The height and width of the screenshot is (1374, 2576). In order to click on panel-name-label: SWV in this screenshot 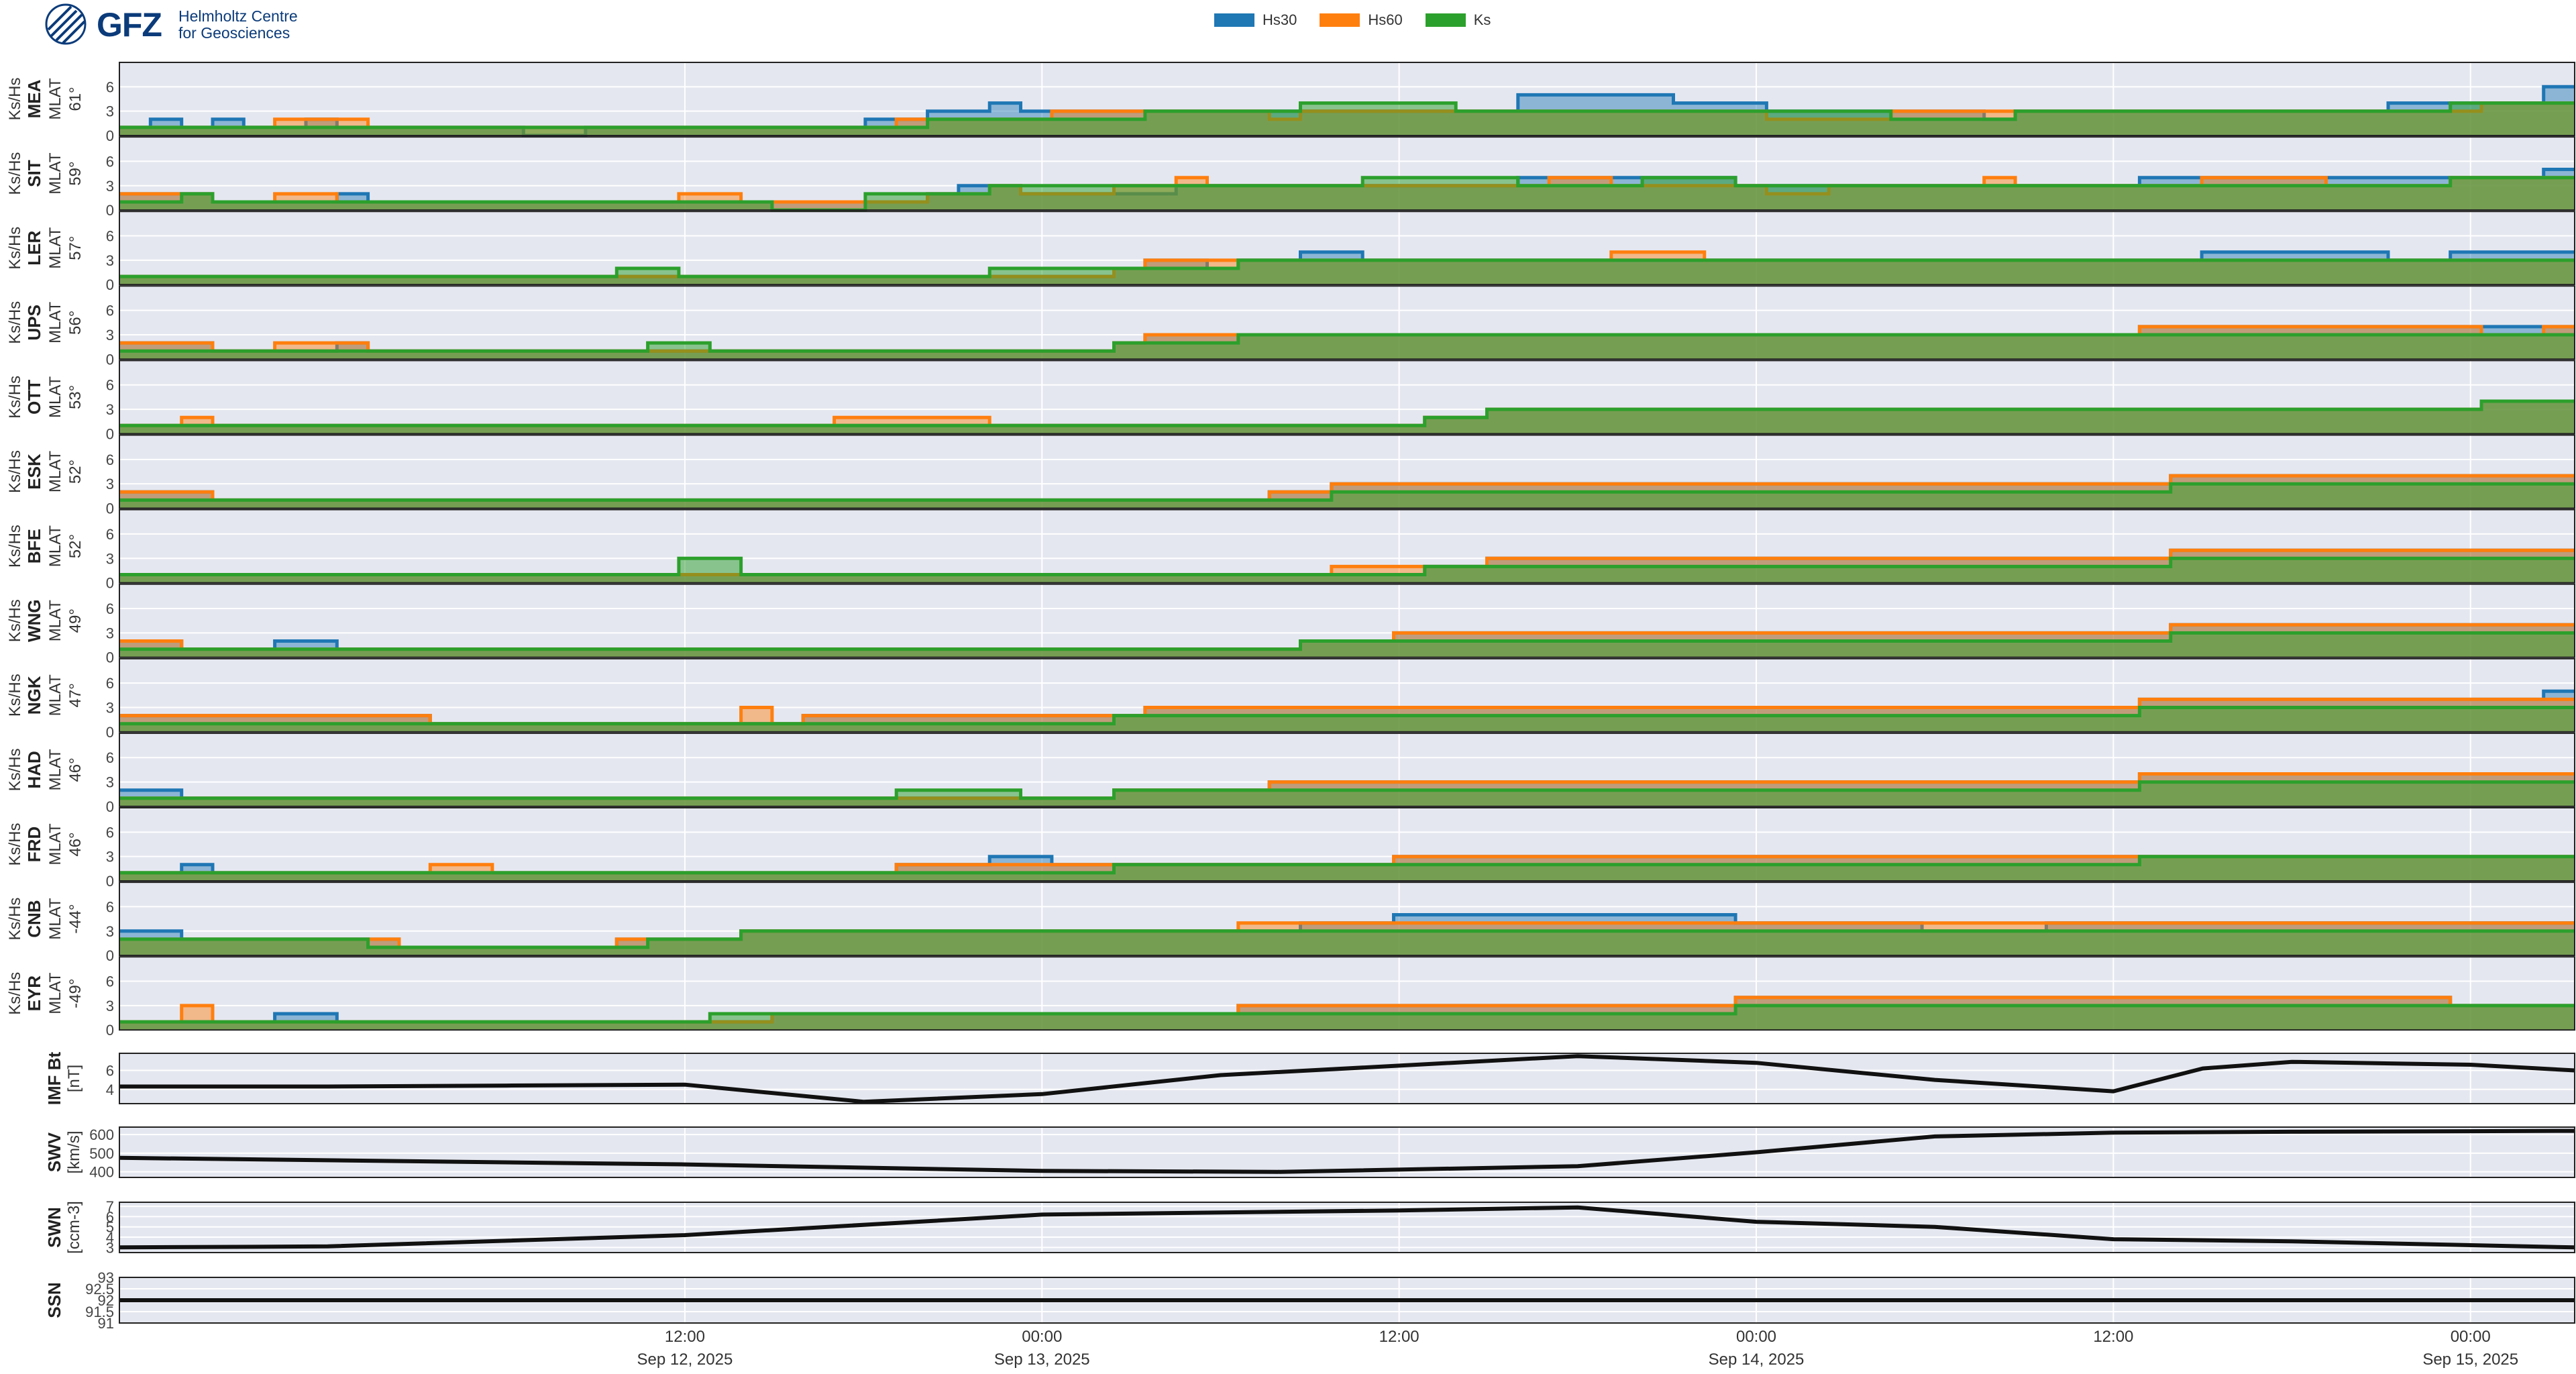, I will do `click(54, 1152)`.